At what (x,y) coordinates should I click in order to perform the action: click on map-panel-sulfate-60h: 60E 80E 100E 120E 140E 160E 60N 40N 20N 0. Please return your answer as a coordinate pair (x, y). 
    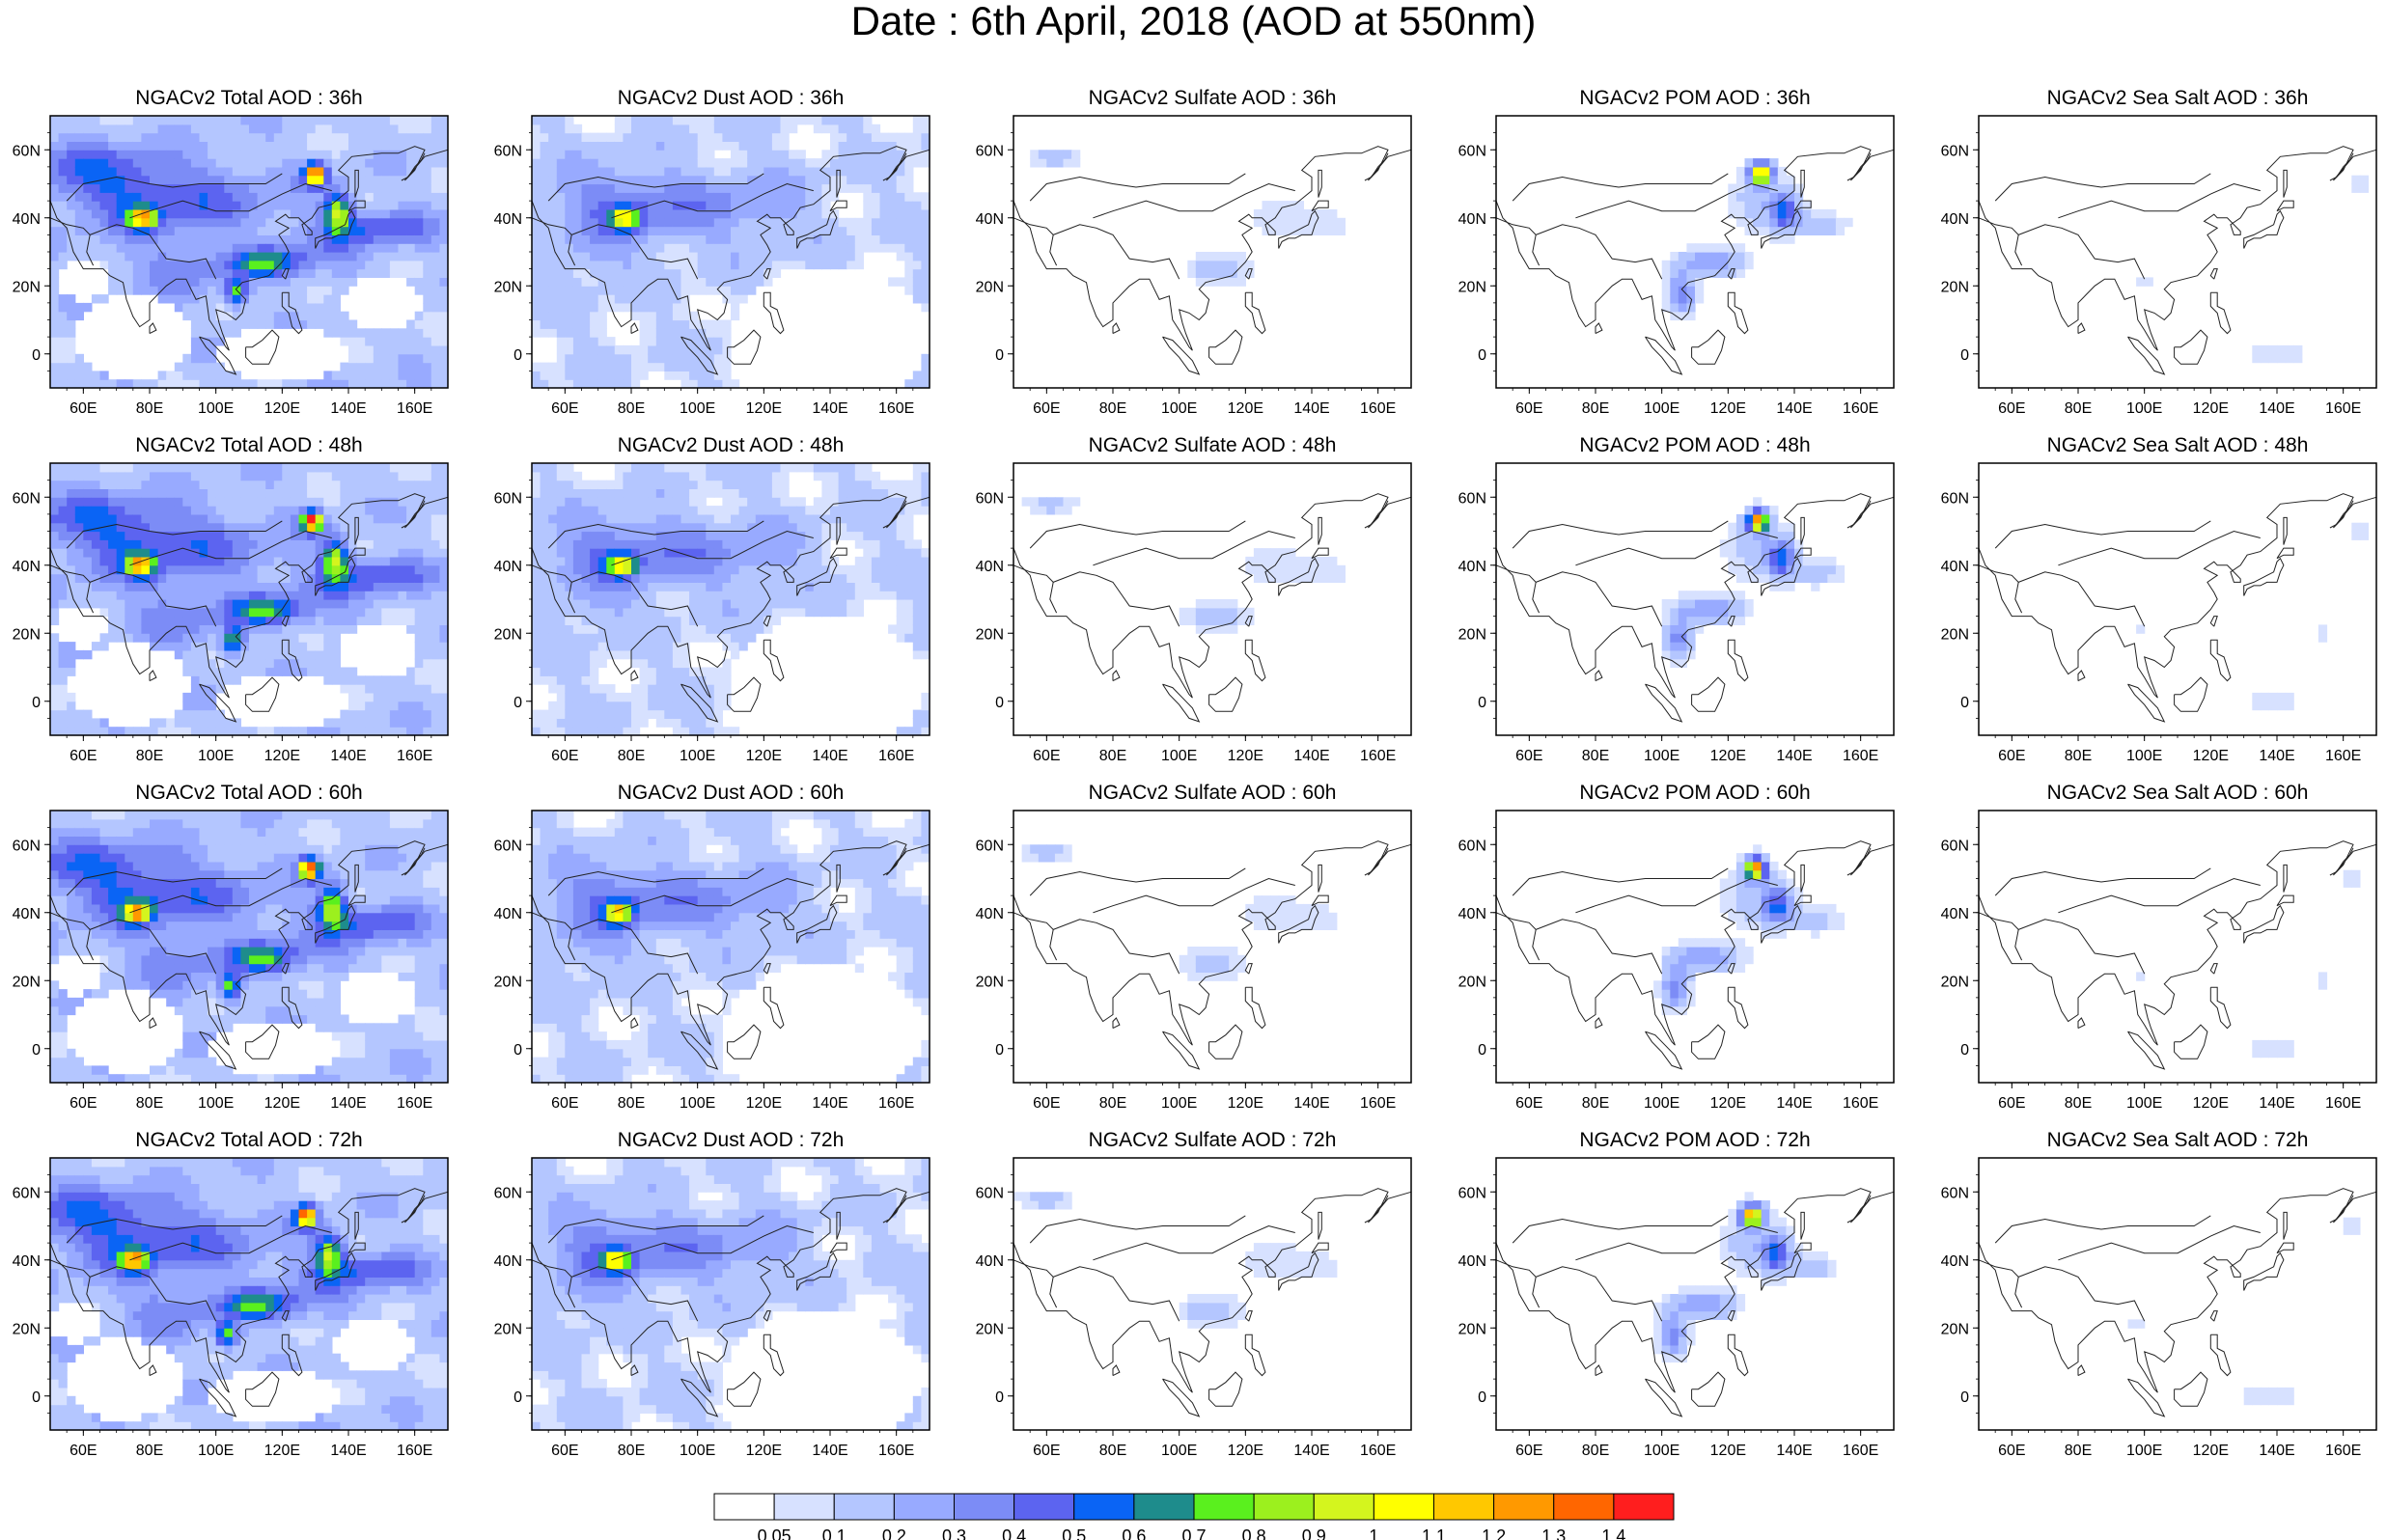
    Looking at the image, I should click on (1194, 961).